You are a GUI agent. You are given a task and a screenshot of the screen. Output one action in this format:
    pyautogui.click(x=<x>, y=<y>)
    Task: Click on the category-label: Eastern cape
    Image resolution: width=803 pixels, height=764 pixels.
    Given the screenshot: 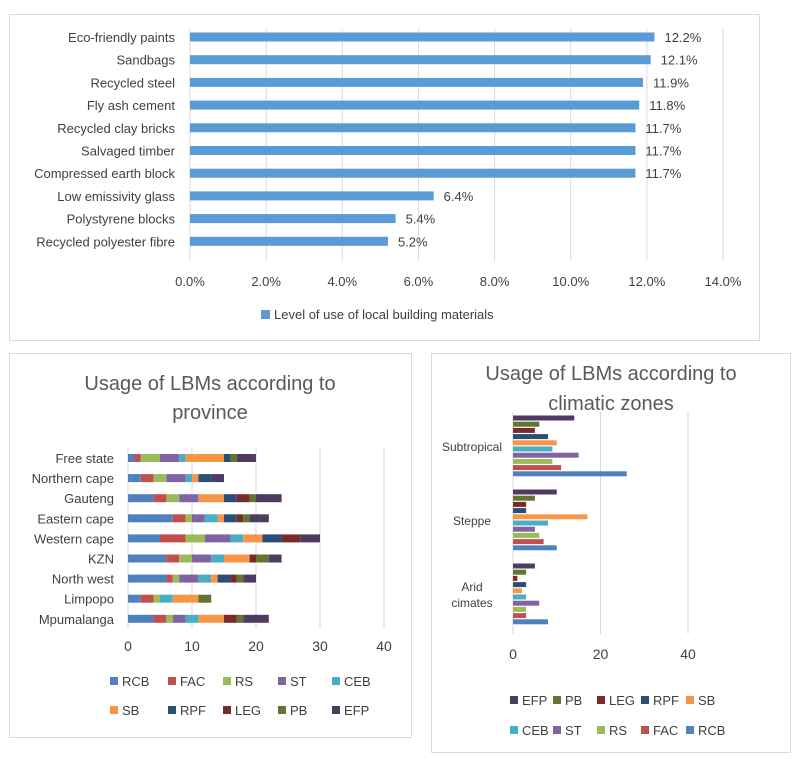 What is the action you would take?
    pyautogui.click(x=75, y=518)
    